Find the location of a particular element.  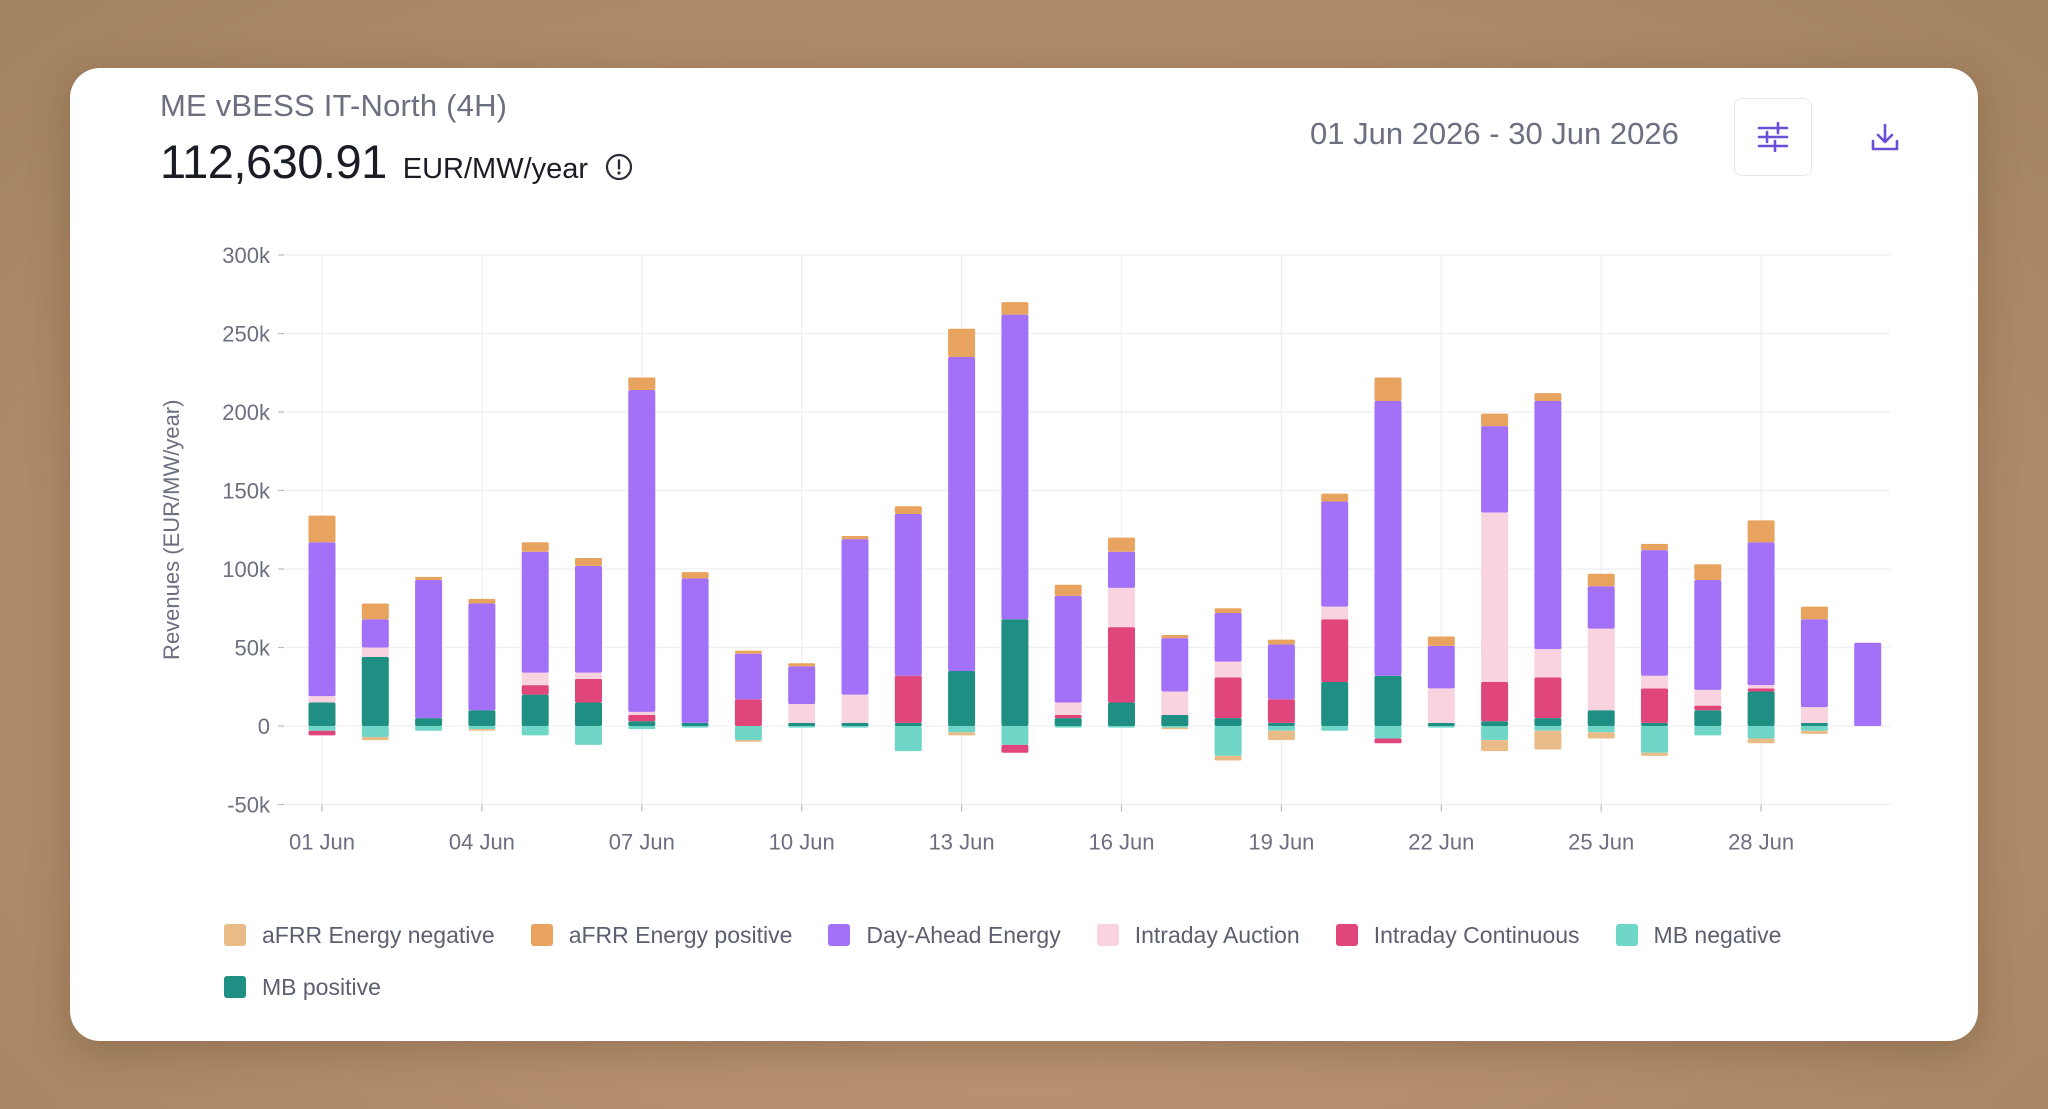

date-range: 01 Jun 2026 - 30 Jun 2026 is located at coordinates (1494, 133).